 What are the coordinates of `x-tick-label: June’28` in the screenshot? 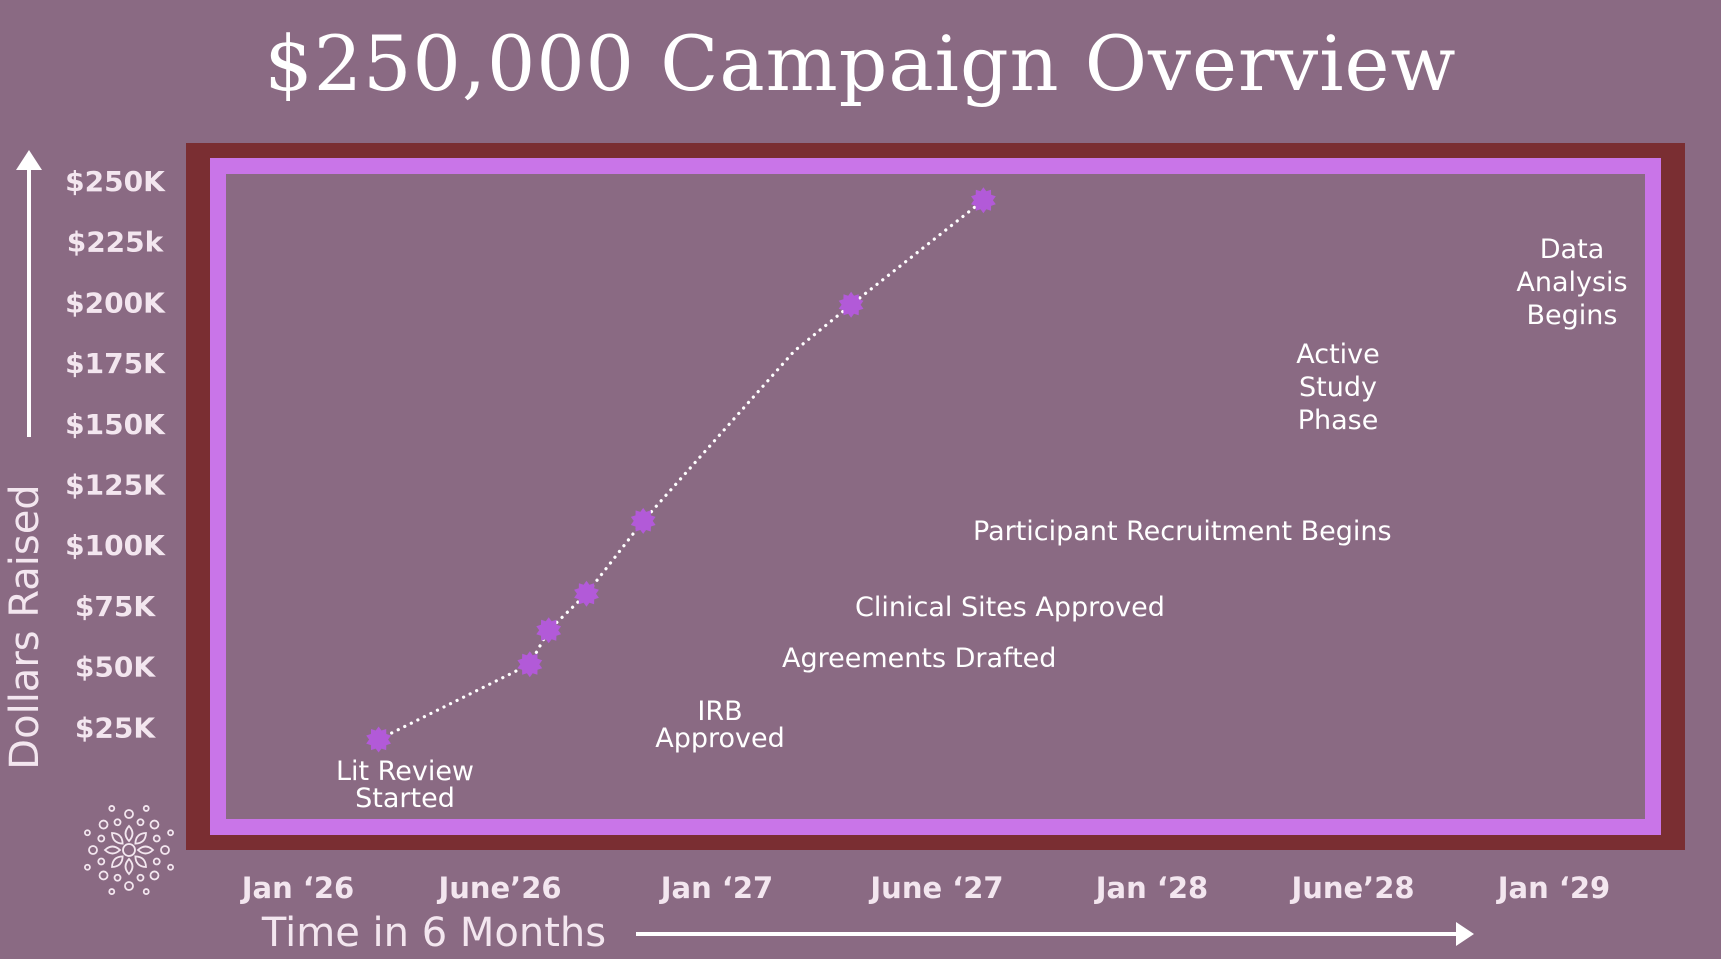 It's located at (1351, 888).